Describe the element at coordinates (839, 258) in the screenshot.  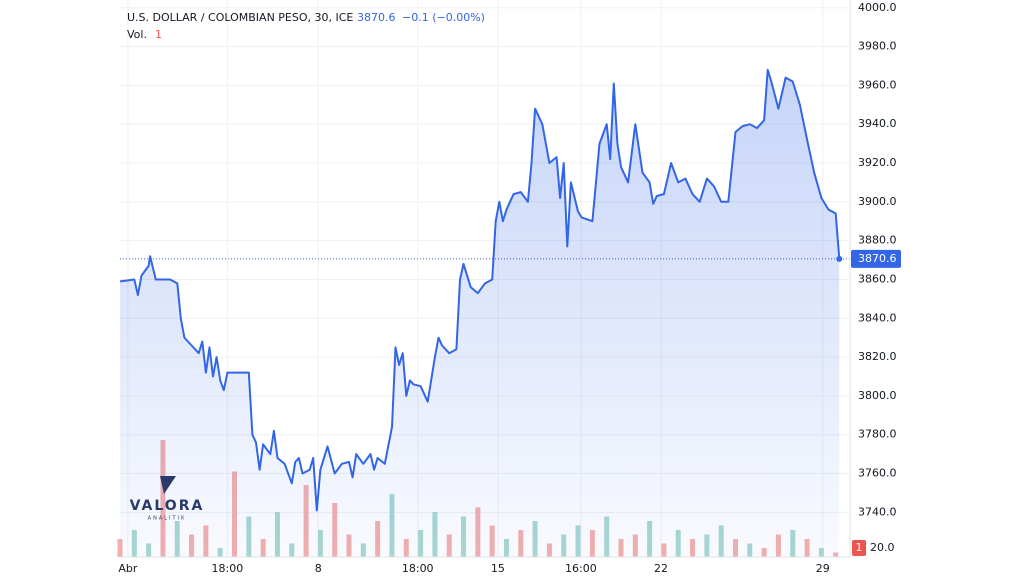
I see `last-point` at that location.